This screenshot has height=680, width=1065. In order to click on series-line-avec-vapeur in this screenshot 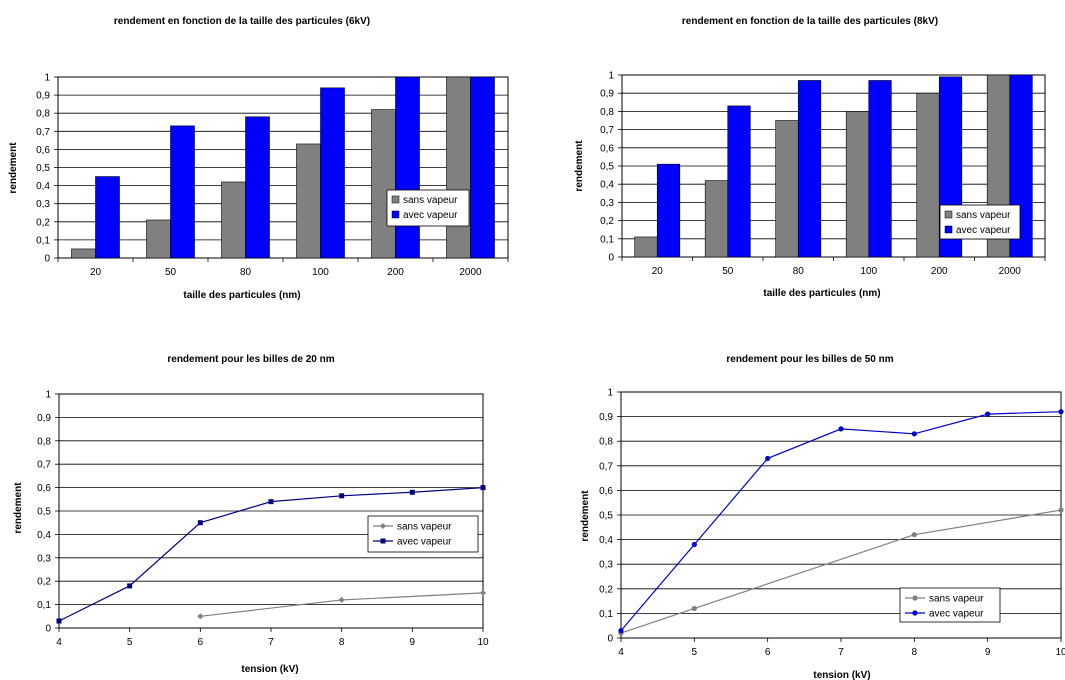, I will do `click(271, 554)`.